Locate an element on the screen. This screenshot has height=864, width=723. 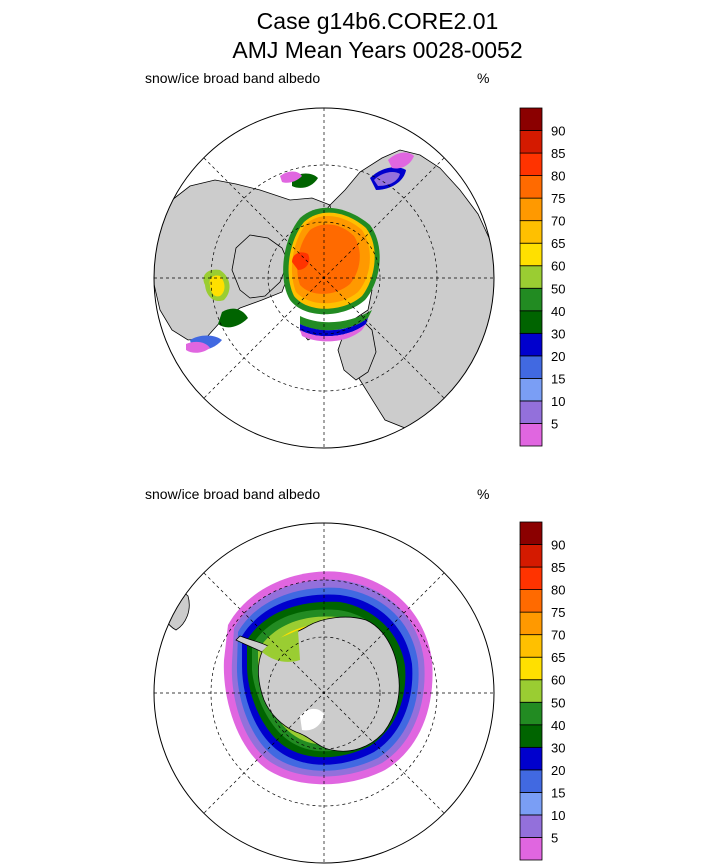
colorbar-bottom-tick-label: 20 is located at coordinates (558, 770).